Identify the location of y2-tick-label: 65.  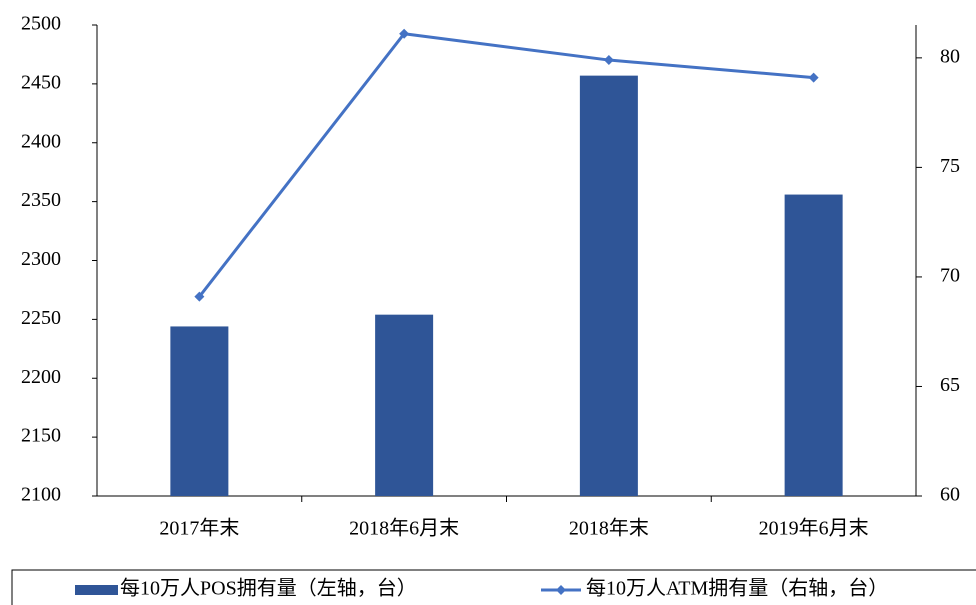
(950, 385).